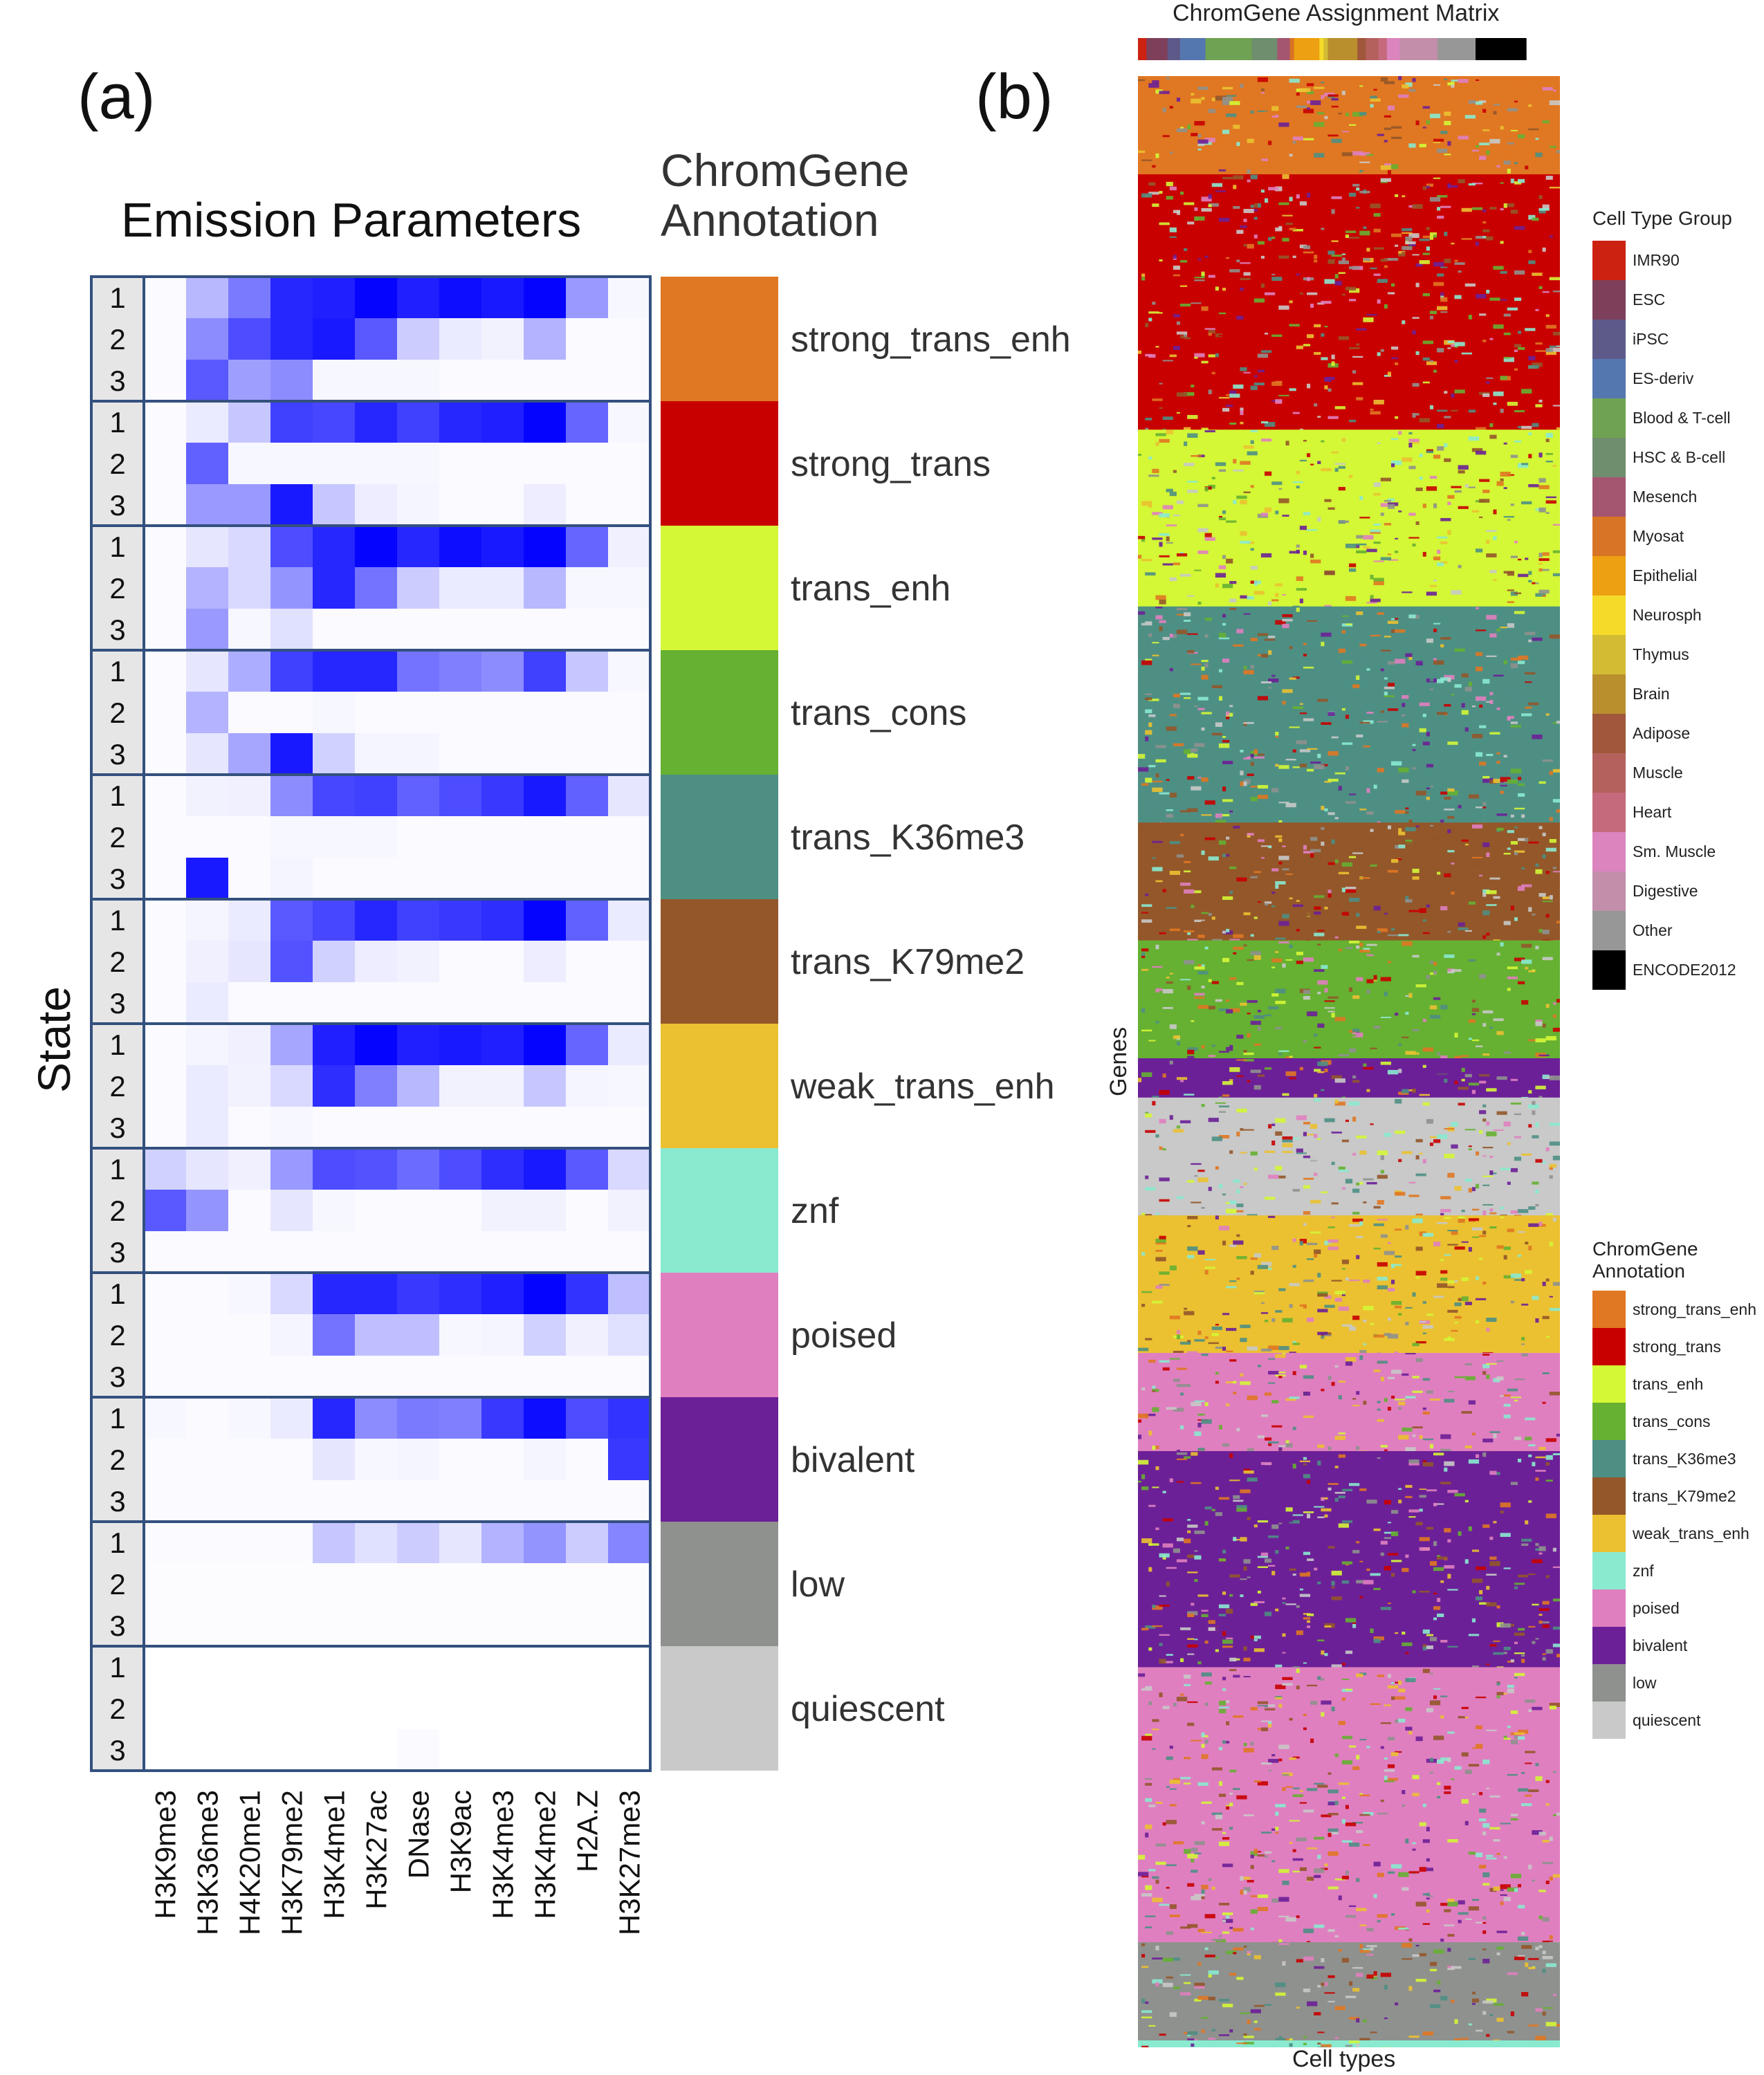  What do you see at coordinates (1662, 733) in the screenshot?
I see `legend-label: Adipose` at bounding box center [1662, 733].